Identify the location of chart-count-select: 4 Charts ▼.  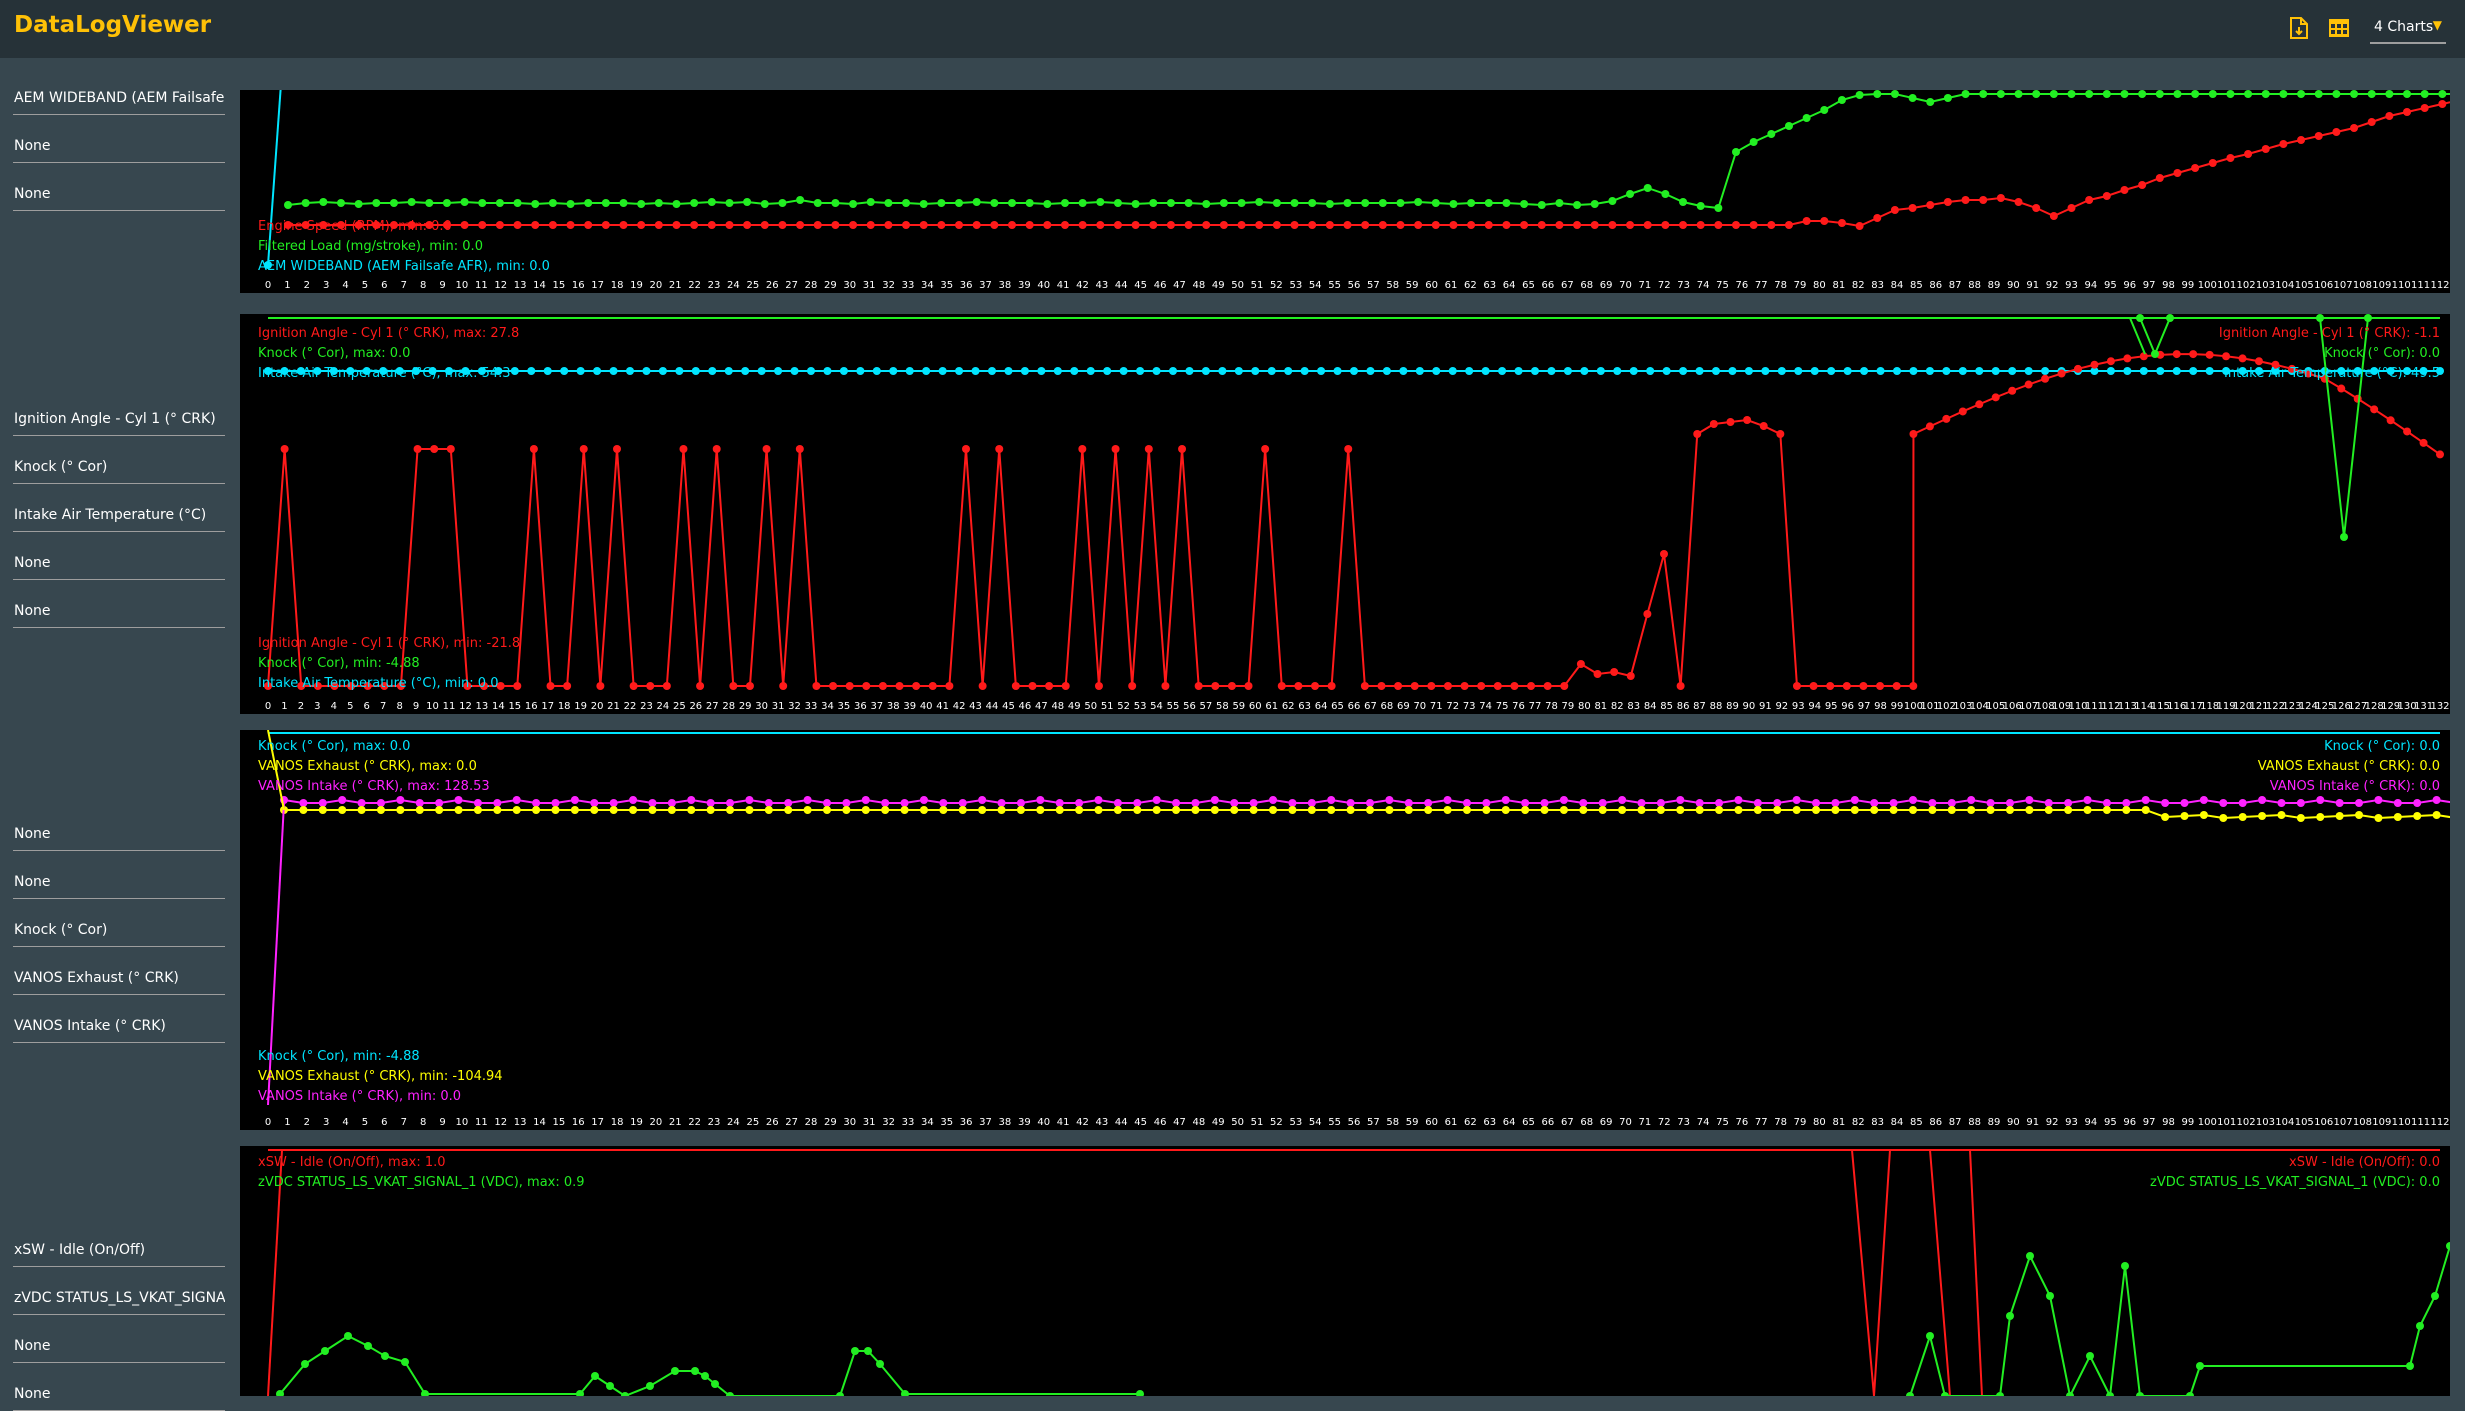
(2408, 29).